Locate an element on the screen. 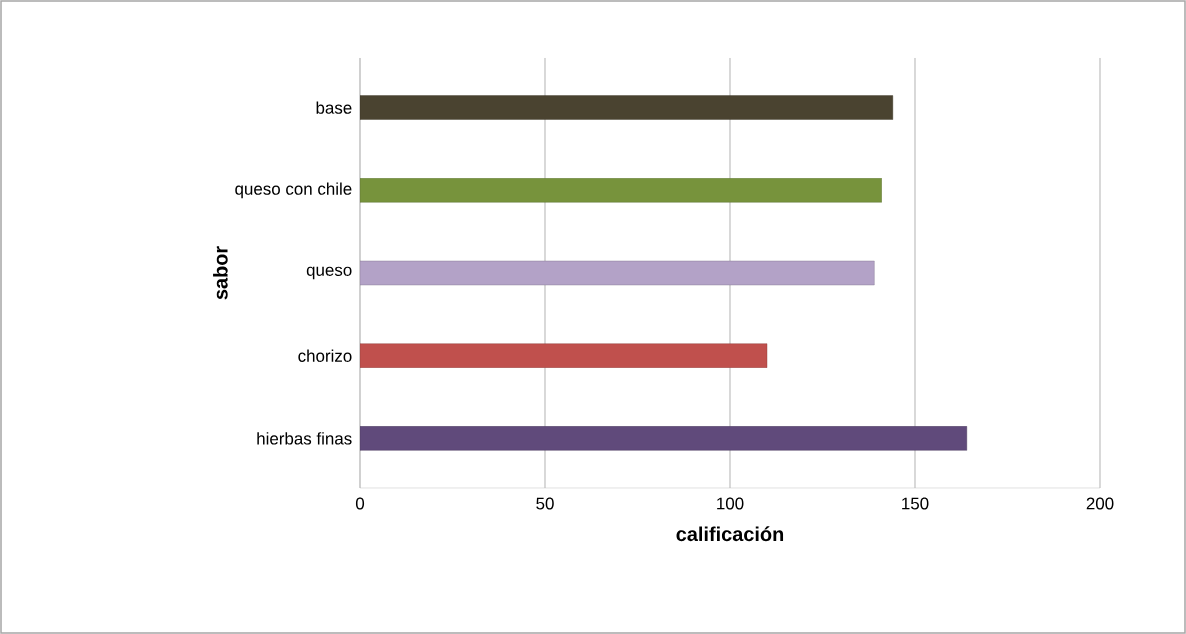 This screenshot has width=1186, height=634. y-axis-title: sabor is located at coordinates (220, 273).